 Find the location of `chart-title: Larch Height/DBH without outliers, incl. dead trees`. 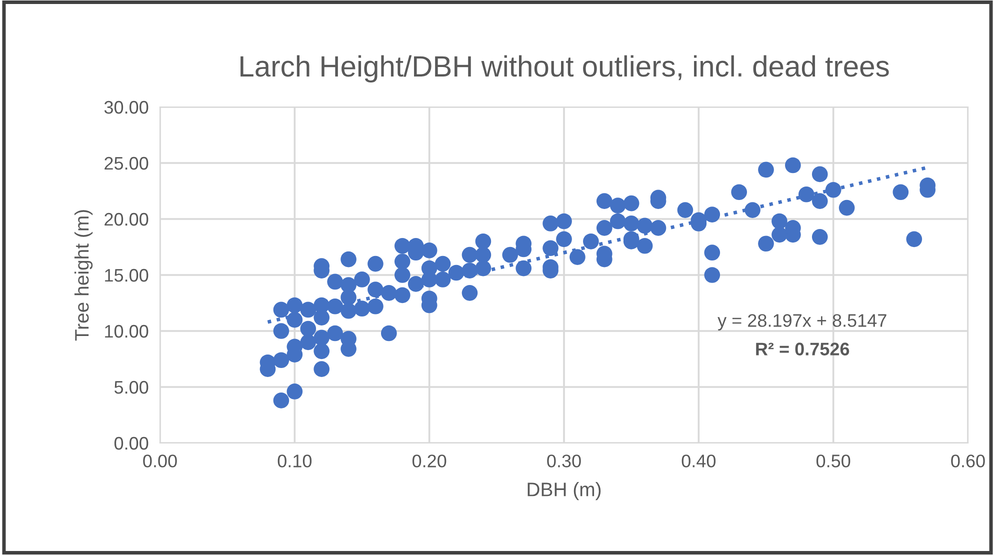

chart-title: Larch Height/DBH without outliers, incl. dead trees is located at coordinates (564, 68).